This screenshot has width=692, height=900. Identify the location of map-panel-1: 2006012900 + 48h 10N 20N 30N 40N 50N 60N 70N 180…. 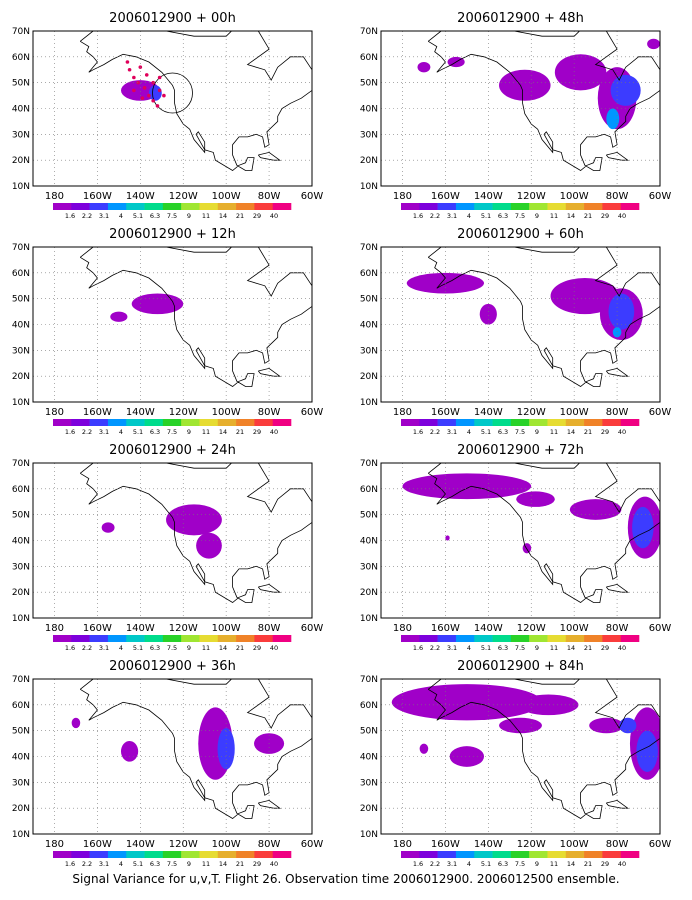
(516, 115).